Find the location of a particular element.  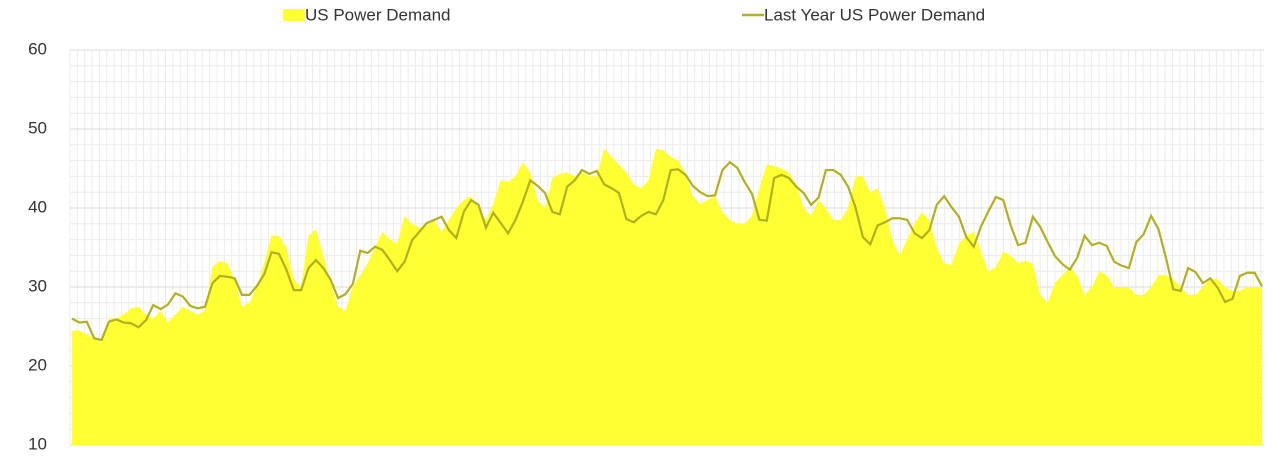

legend-label: US Power Demand is located at coordinates (378, 14).